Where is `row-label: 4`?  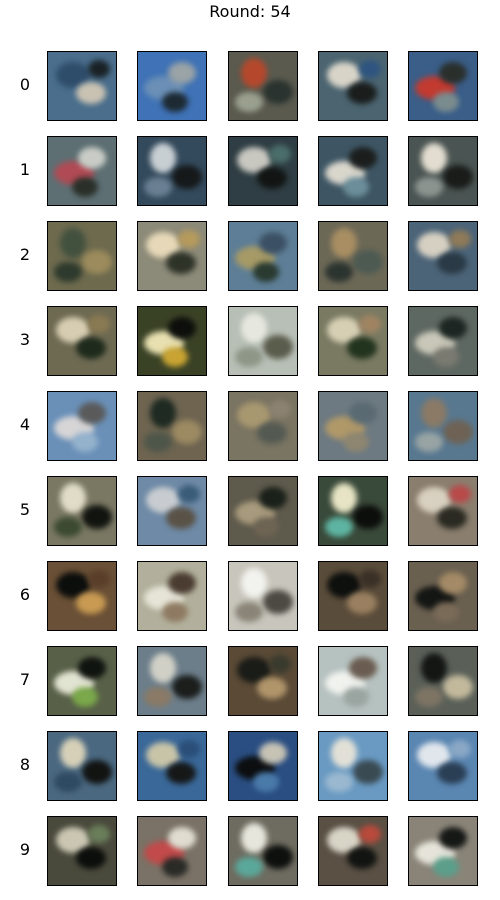 row-label: 4 is located at coordinates (25, 424).